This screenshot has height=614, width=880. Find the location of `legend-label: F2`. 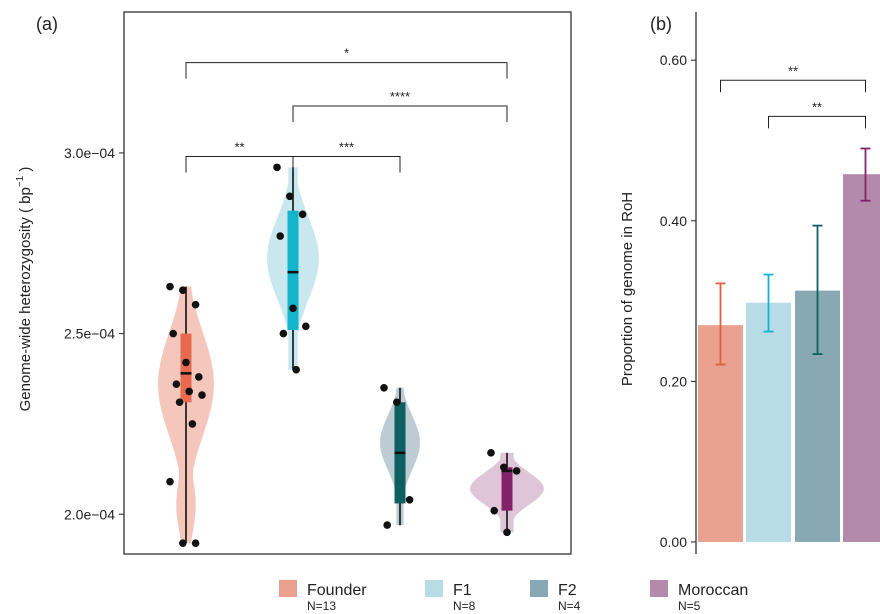

legend-label: F2 is located at coordinates (567, 590).